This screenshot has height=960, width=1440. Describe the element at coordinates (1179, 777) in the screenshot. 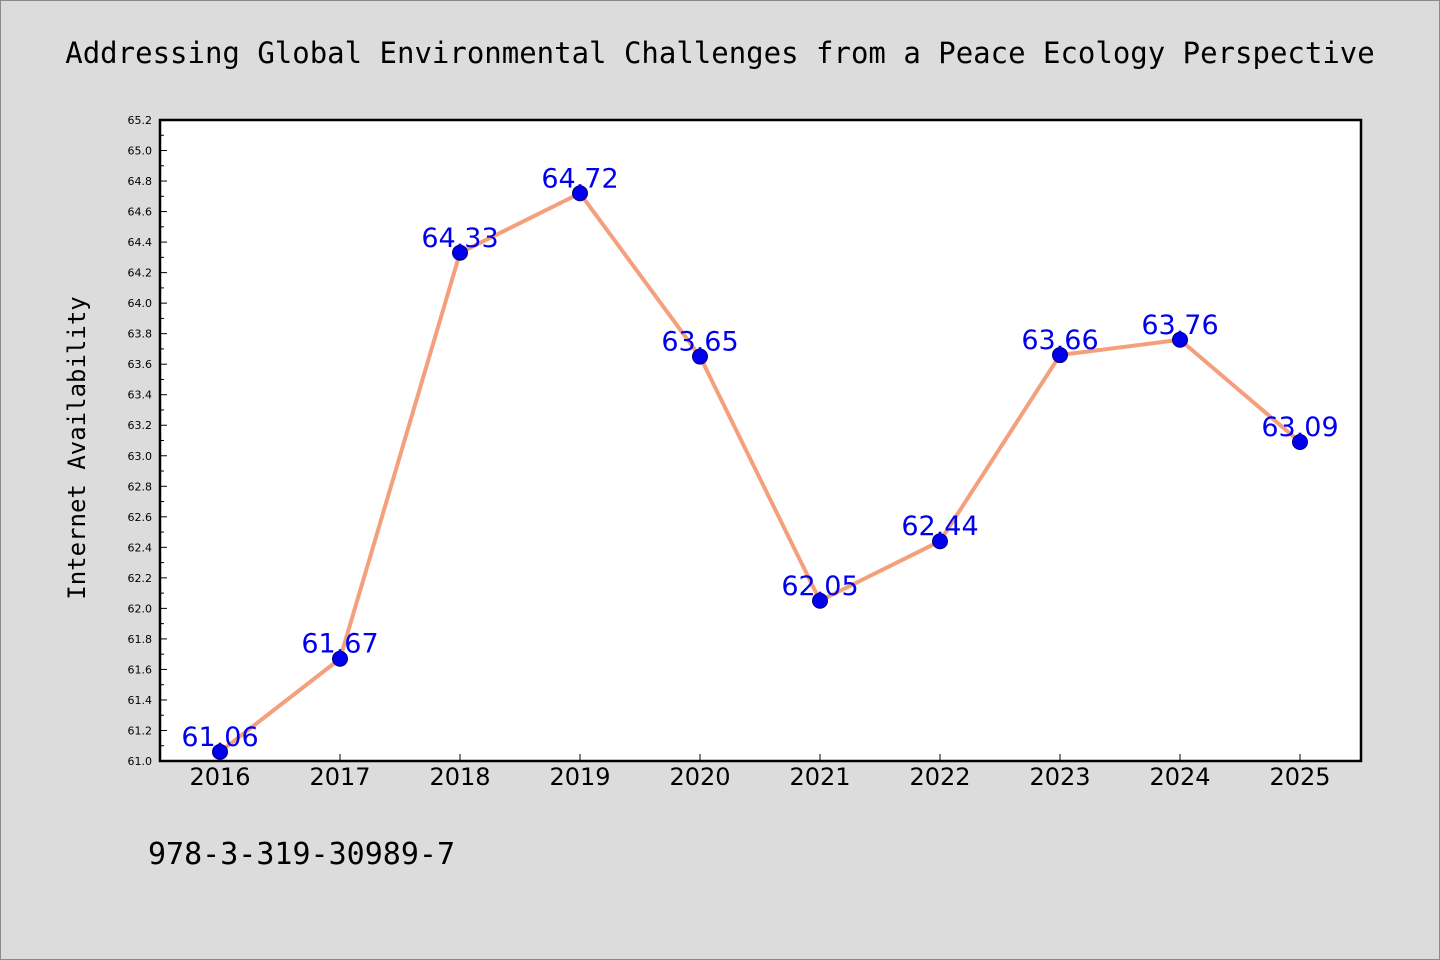

I see `x-tick-label: 2024` at that location.